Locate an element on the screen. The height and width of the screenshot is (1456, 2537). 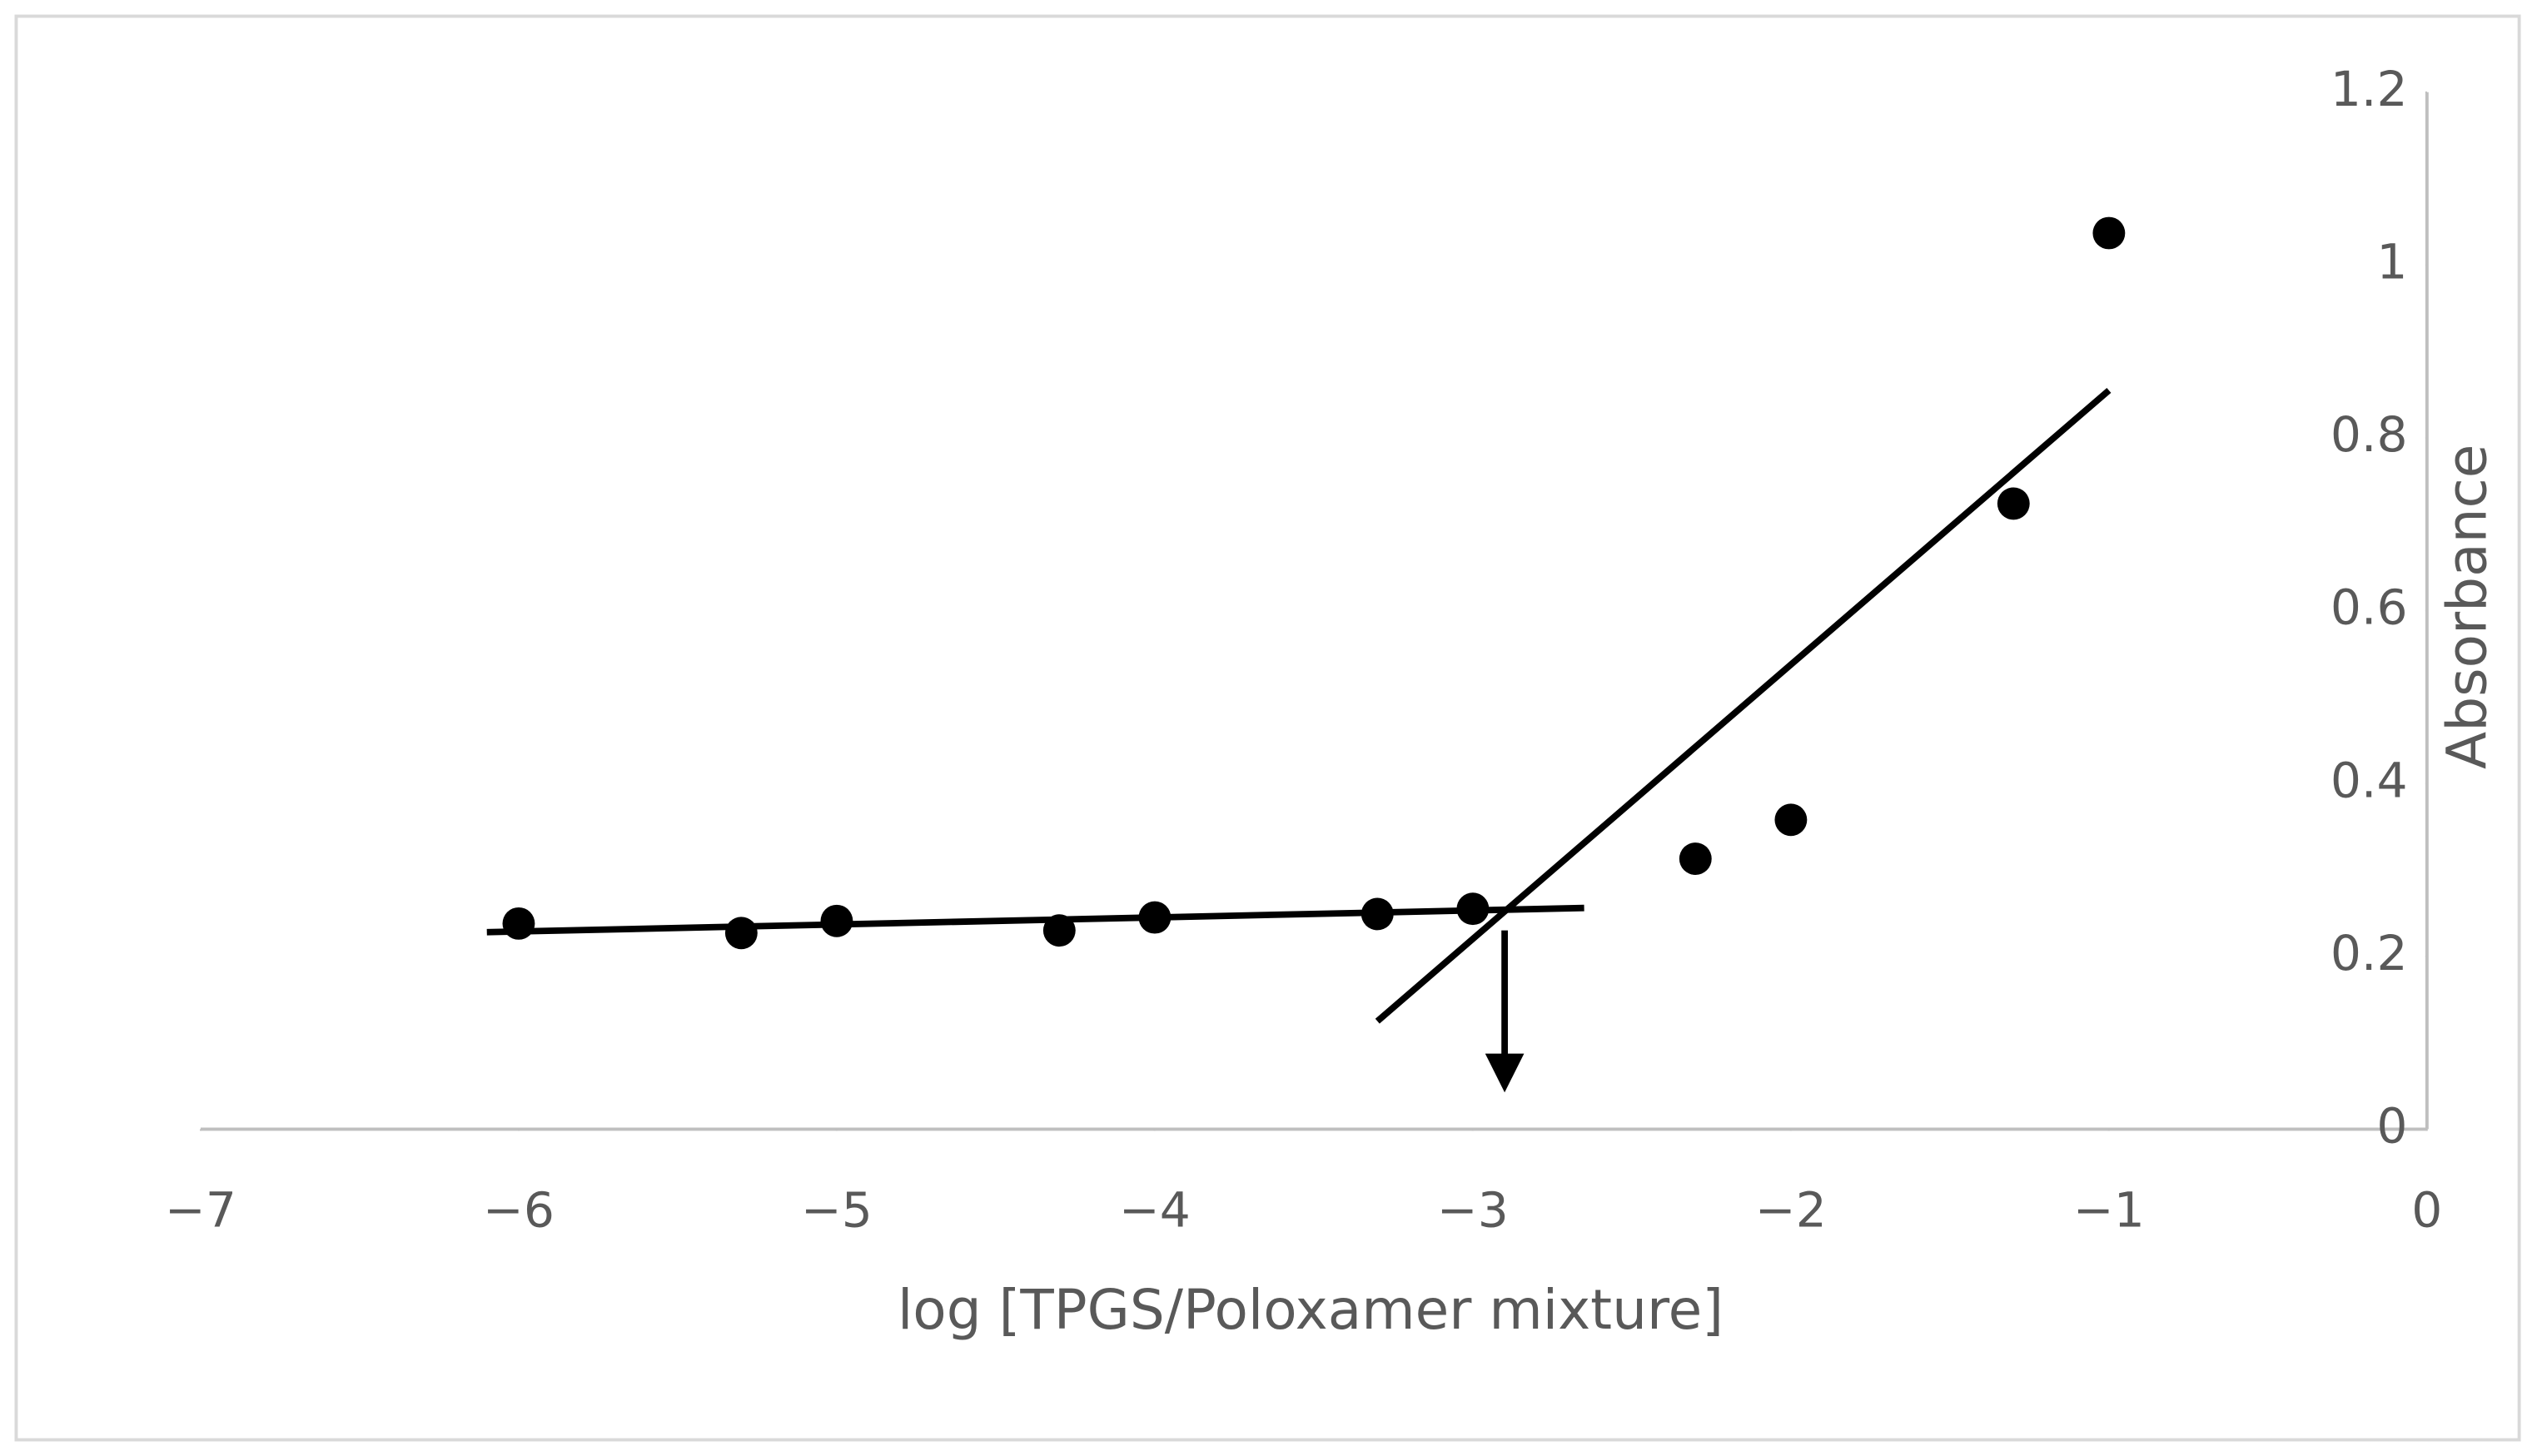
y-tick-label: 1 is located at coordinates (2391, 262).